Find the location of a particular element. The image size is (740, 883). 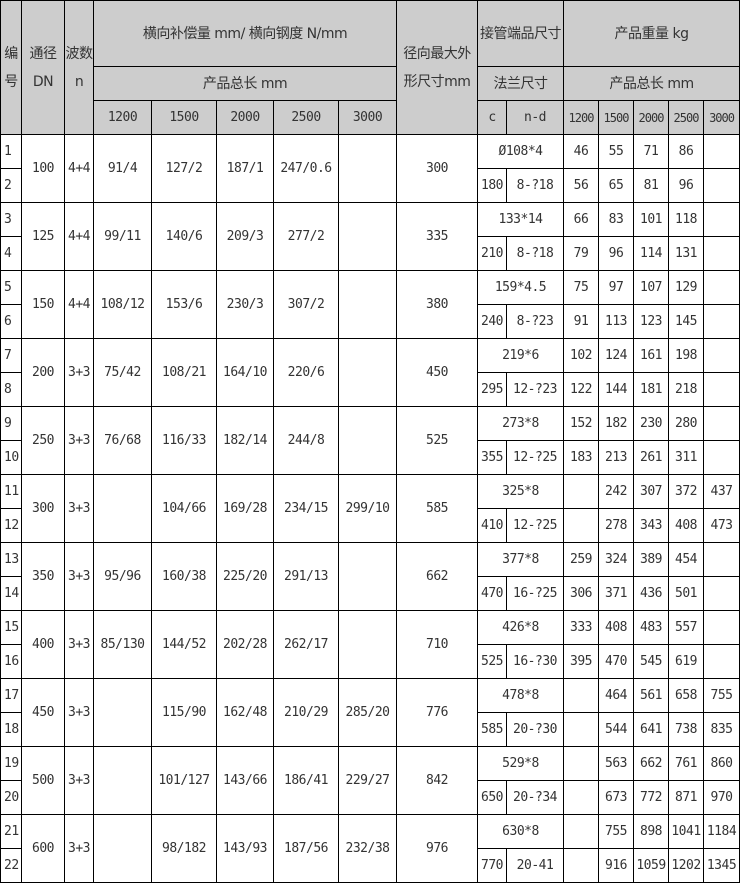

pipe-spec-cell: 325*8 is located at coordinates (520, 491).